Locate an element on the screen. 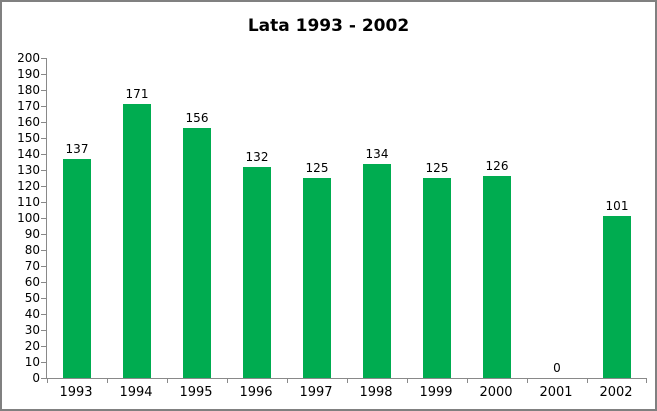  bar-value-label: 156 is located at coordinates (197, 118).